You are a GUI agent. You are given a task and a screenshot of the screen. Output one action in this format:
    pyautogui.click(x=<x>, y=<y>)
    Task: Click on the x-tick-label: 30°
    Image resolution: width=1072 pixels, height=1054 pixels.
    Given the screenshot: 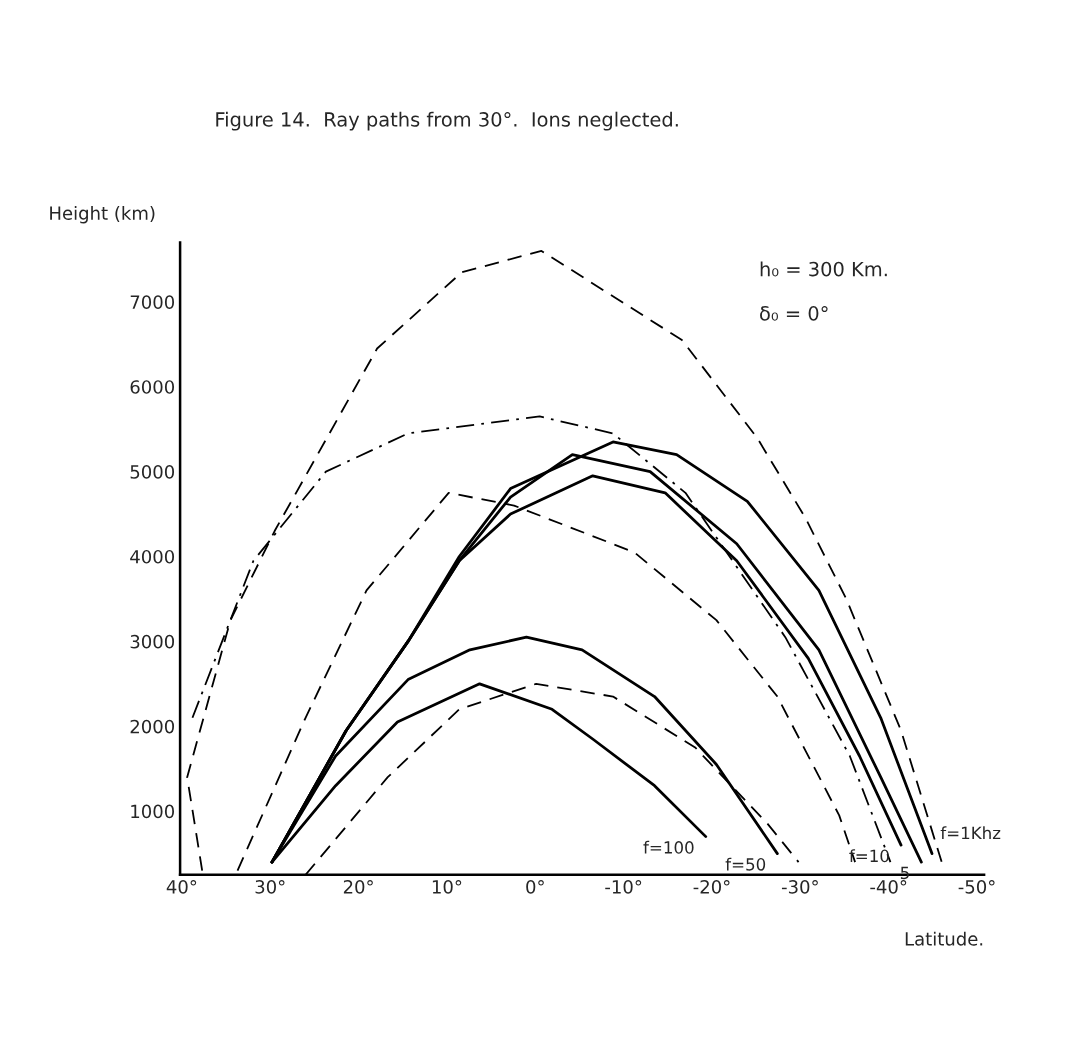 What is the action you would take?
    pyautogui.click(x=270, y=887)
    